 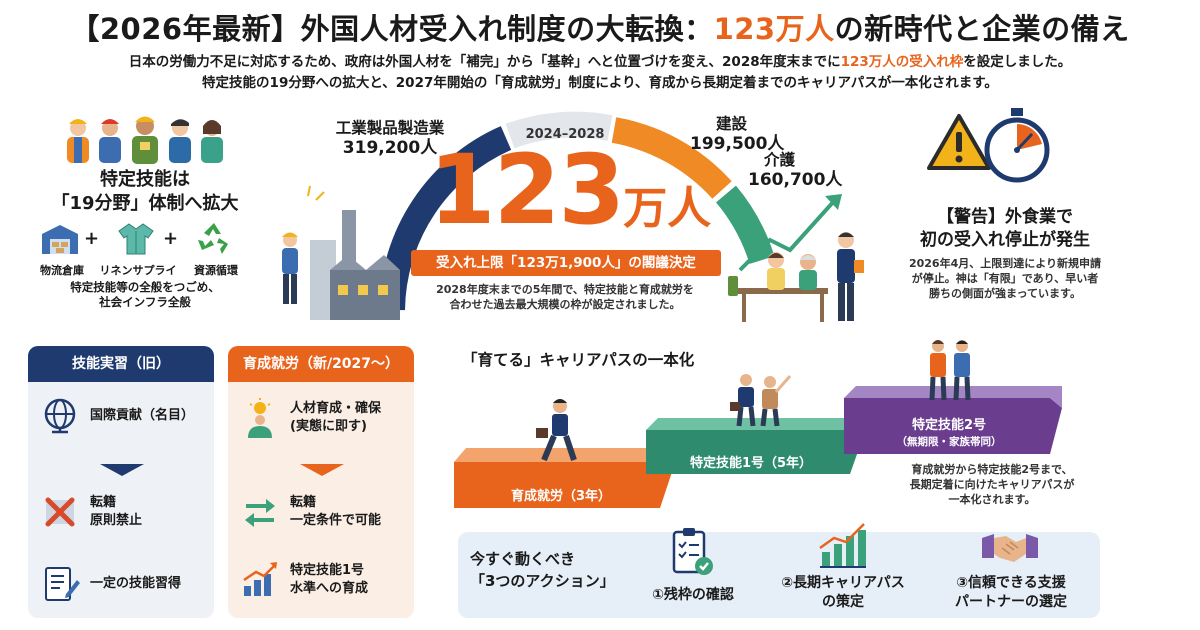 I want to click on old-item-3: 一定の技能習得, so click(x=110, y=584).